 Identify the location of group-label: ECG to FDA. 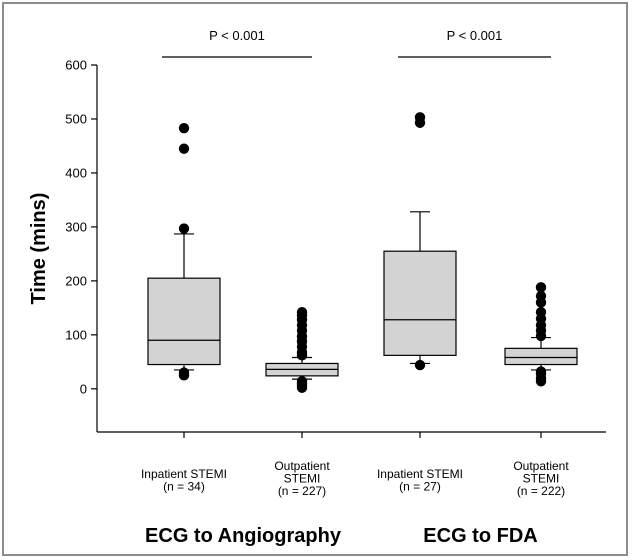
(480, 536).